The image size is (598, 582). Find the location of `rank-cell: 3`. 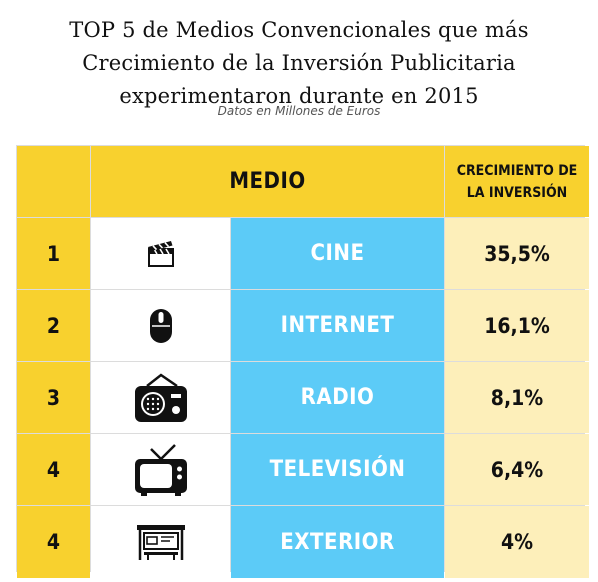

rank-cell: 3 is located at coordinates (53, 397).